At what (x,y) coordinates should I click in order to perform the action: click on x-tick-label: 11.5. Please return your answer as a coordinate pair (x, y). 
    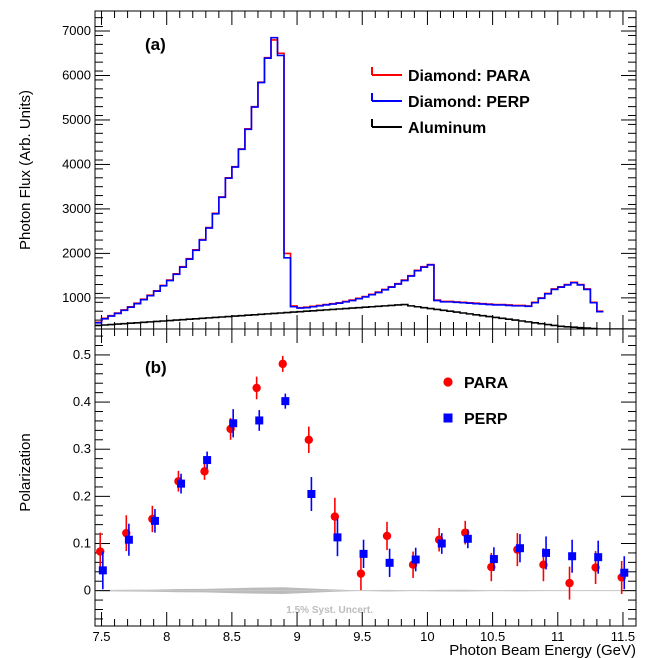
    Looking at the image, I should click on (623, 636).